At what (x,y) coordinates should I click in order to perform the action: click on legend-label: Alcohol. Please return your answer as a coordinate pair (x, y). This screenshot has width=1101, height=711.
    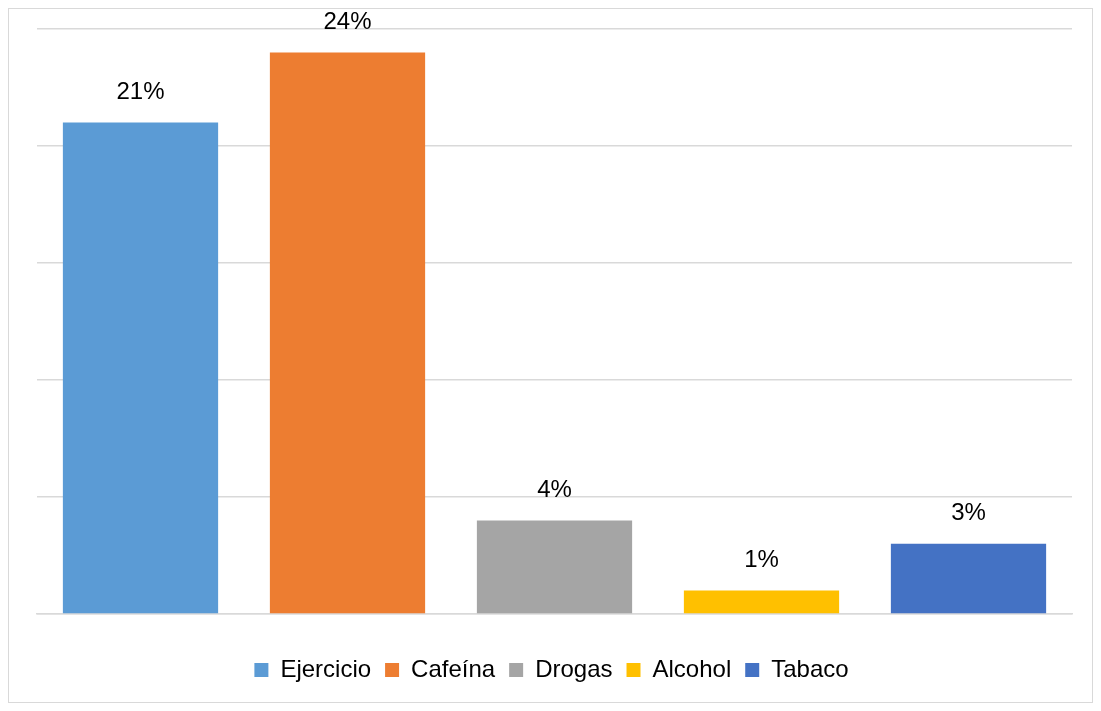
    Looking at the image, I should click on (692, 668).